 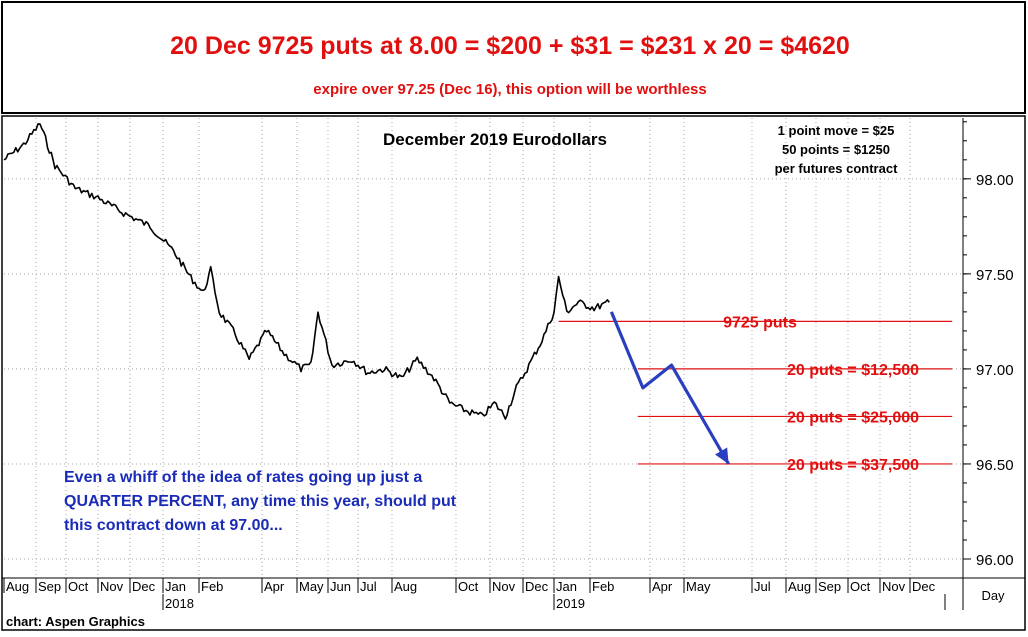 What do you see at coordinates (760, 322) in the screenshot?
I see `put-level-label: 9725 puts` at bounding box center [760, 322].